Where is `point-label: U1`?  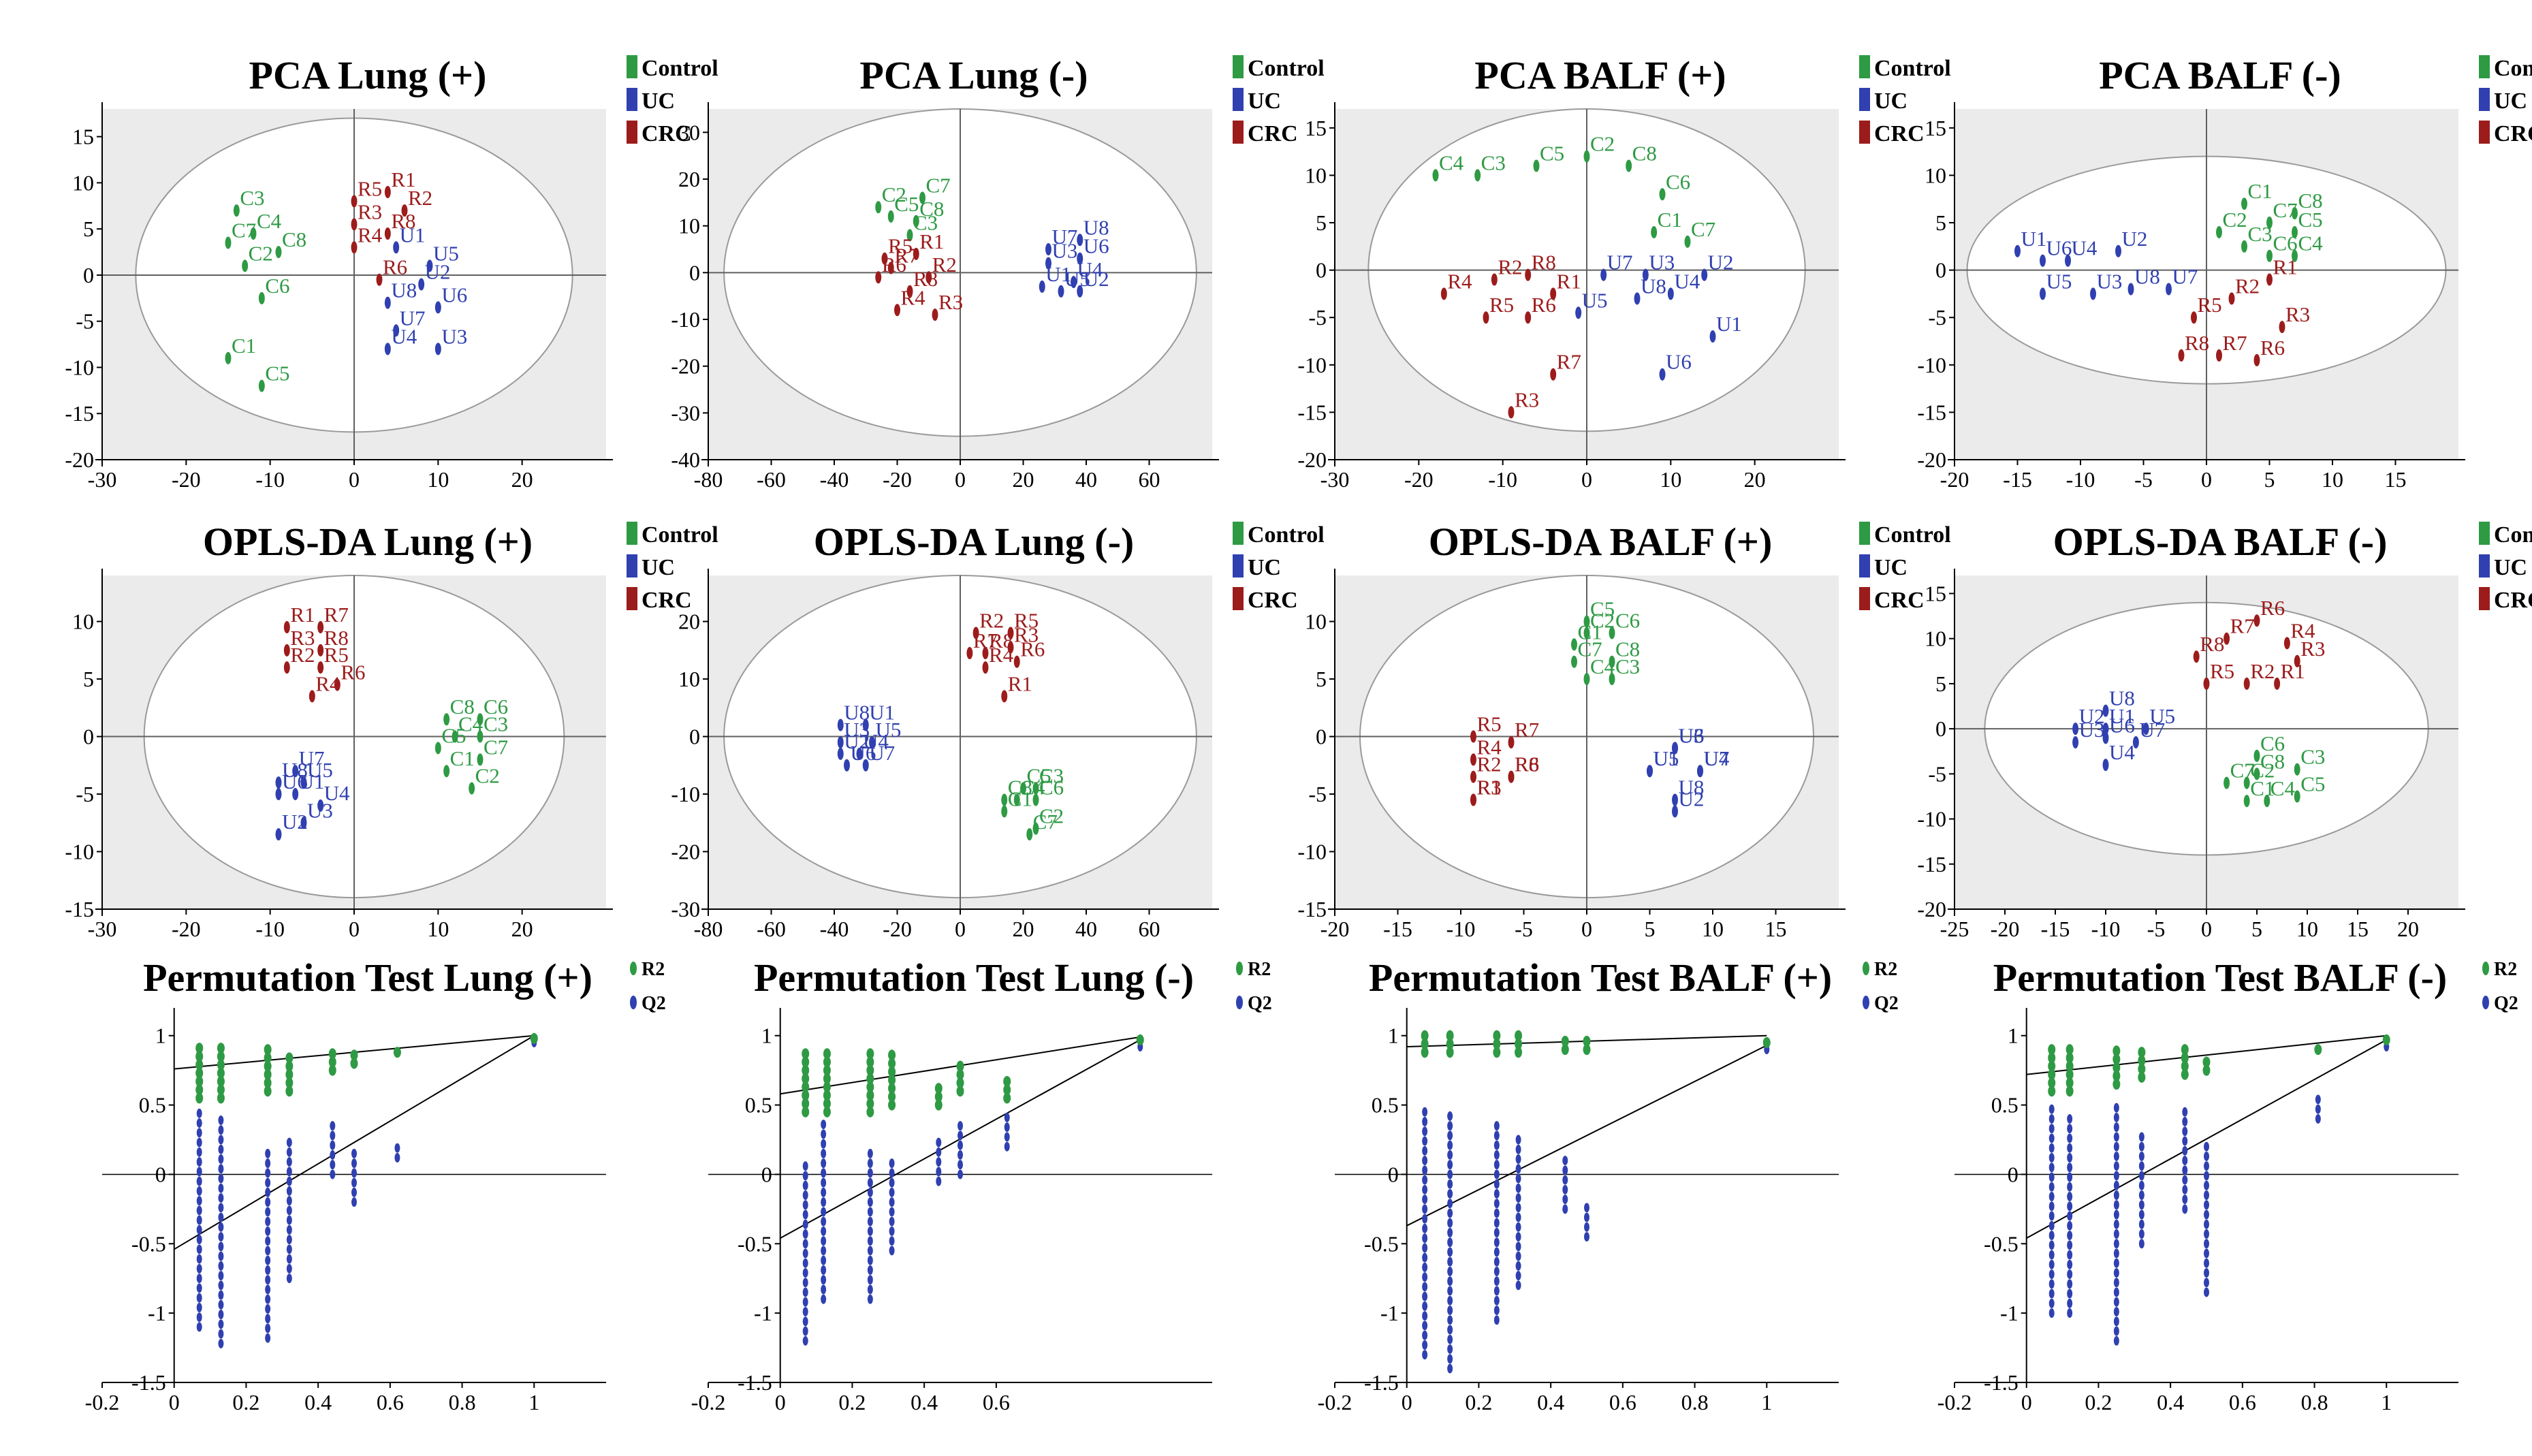 point-label: U1 is located at coordinates (1666, 758).